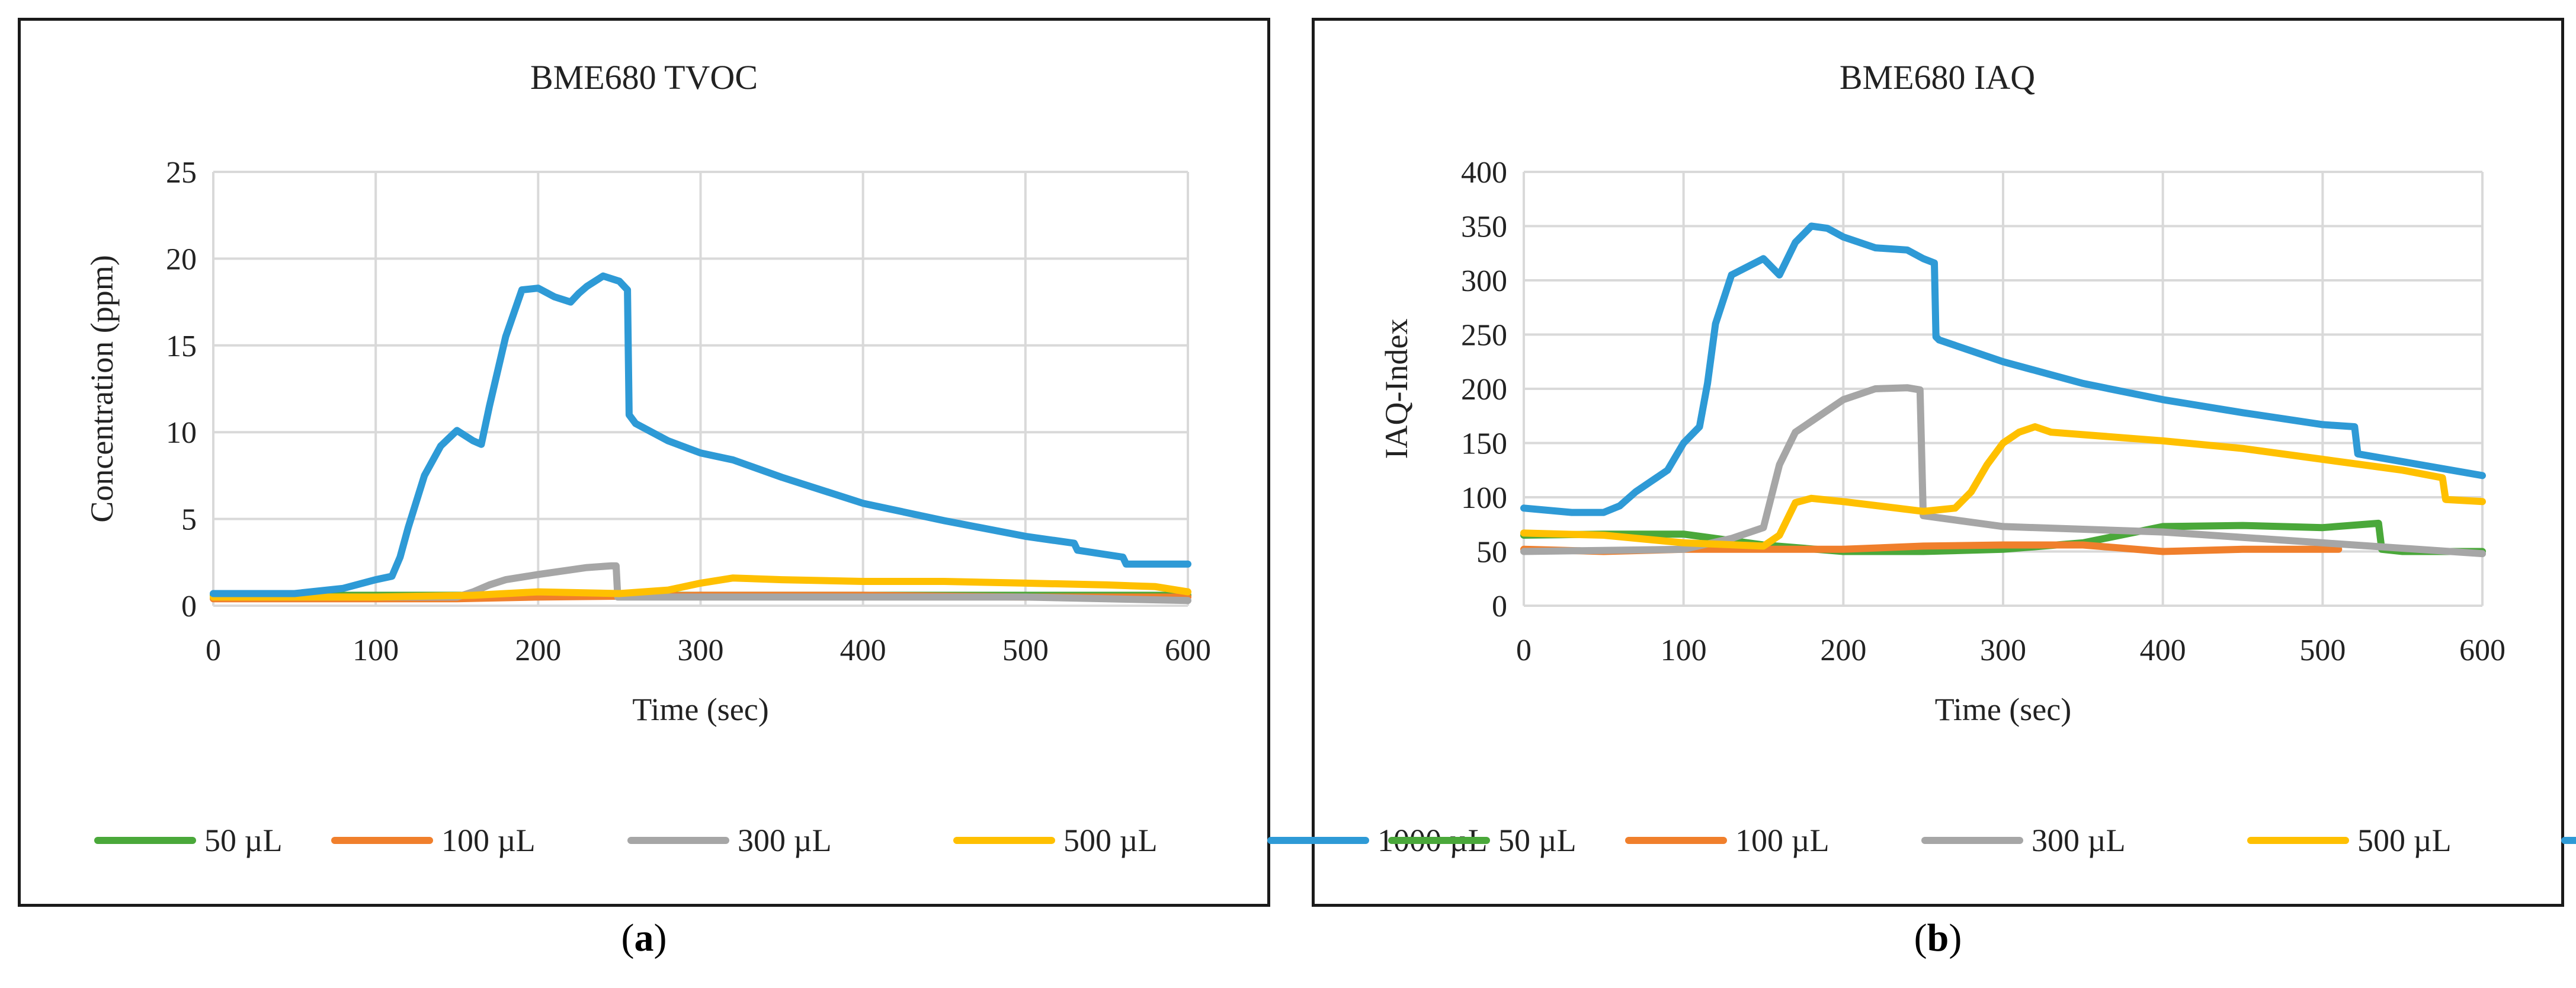 The height and width of the screenshot is (988, 2576). What do you see at coordinates (189, 520) in the screenshot?
I see `y-tick-label: 5` at bounding box center [189, 520].